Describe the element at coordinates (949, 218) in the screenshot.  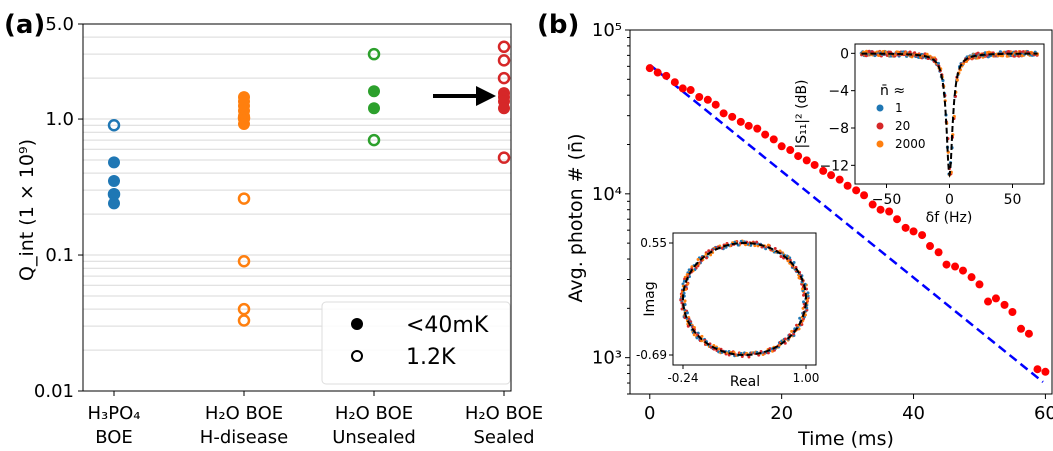
I see `inset-top-xlabel: δf (Hz)` at that location.